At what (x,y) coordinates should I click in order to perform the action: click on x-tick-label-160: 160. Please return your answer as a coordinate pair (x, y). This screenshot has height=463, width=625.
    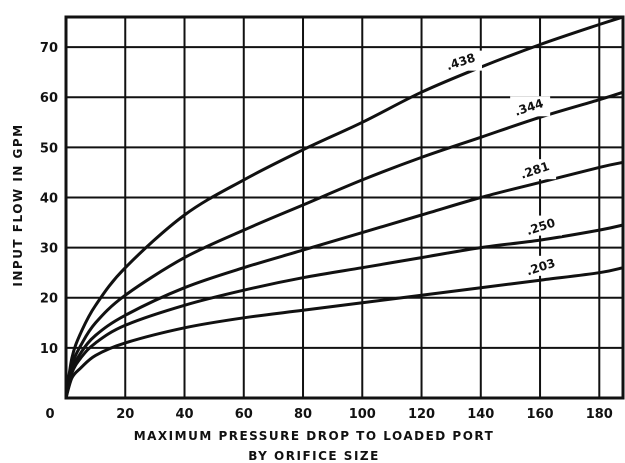
    Looking at the image, I should click on (539, 414).